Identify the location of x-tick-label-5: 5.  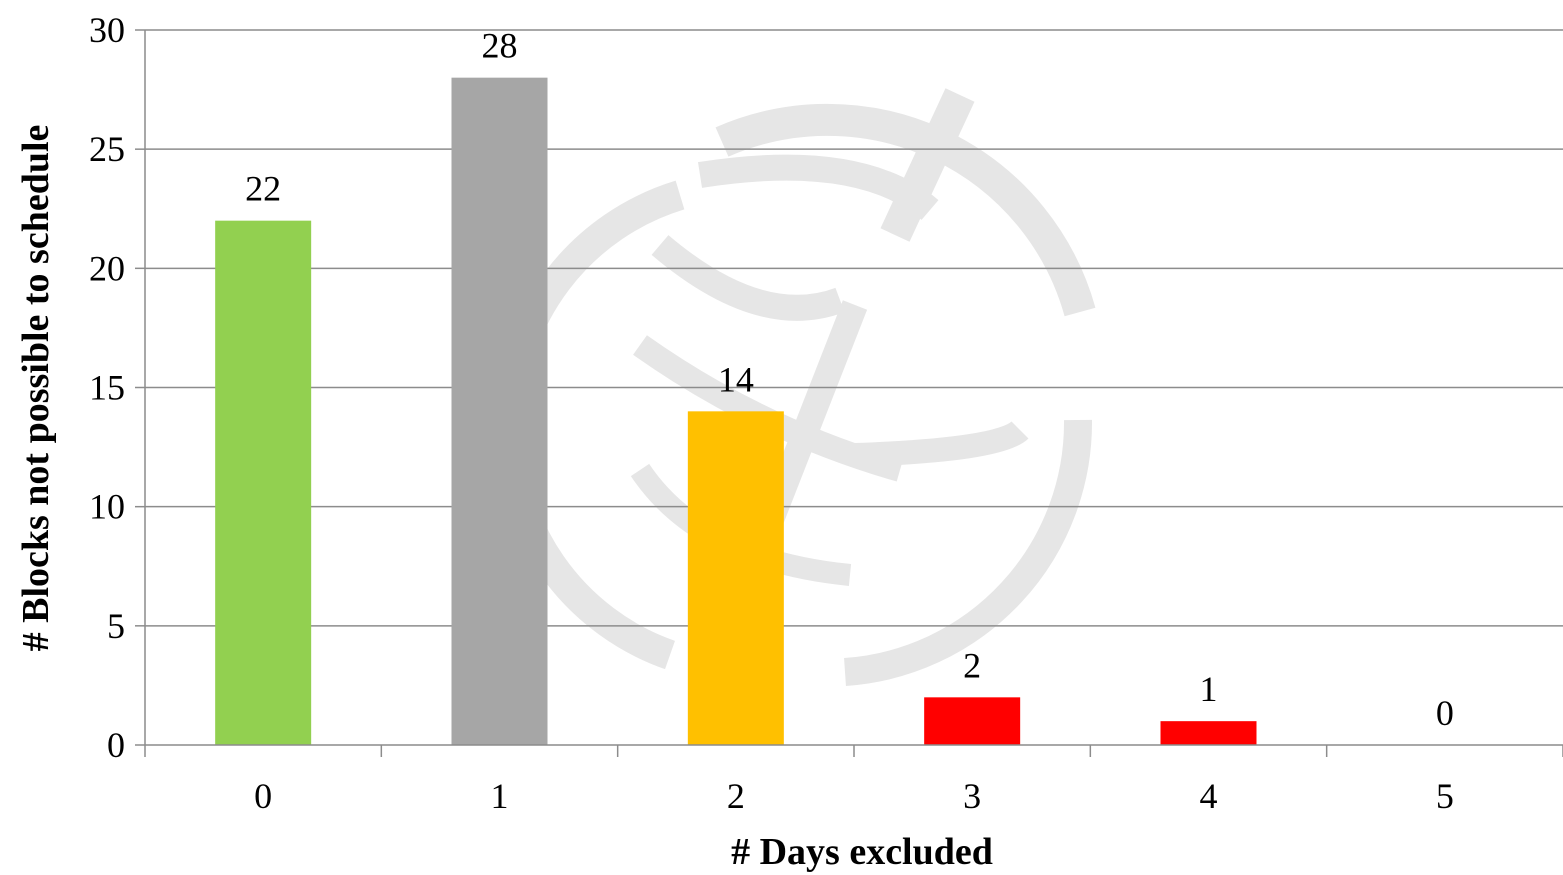
(1445, 796).